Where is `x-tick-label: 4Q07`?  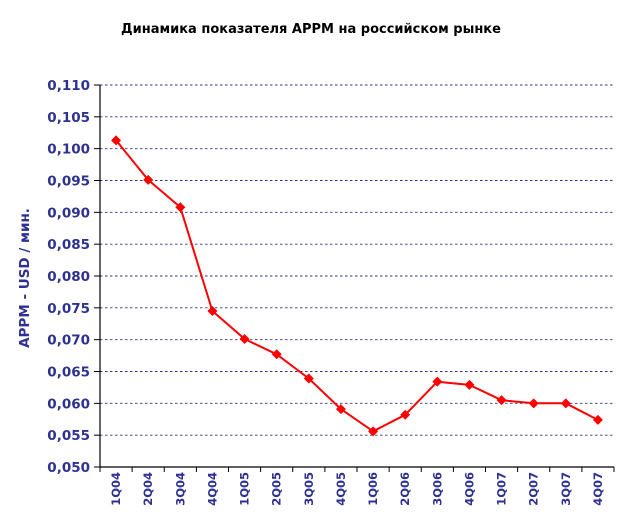 x-tick-label: 4Q07 is located at coordinates (598, 489).